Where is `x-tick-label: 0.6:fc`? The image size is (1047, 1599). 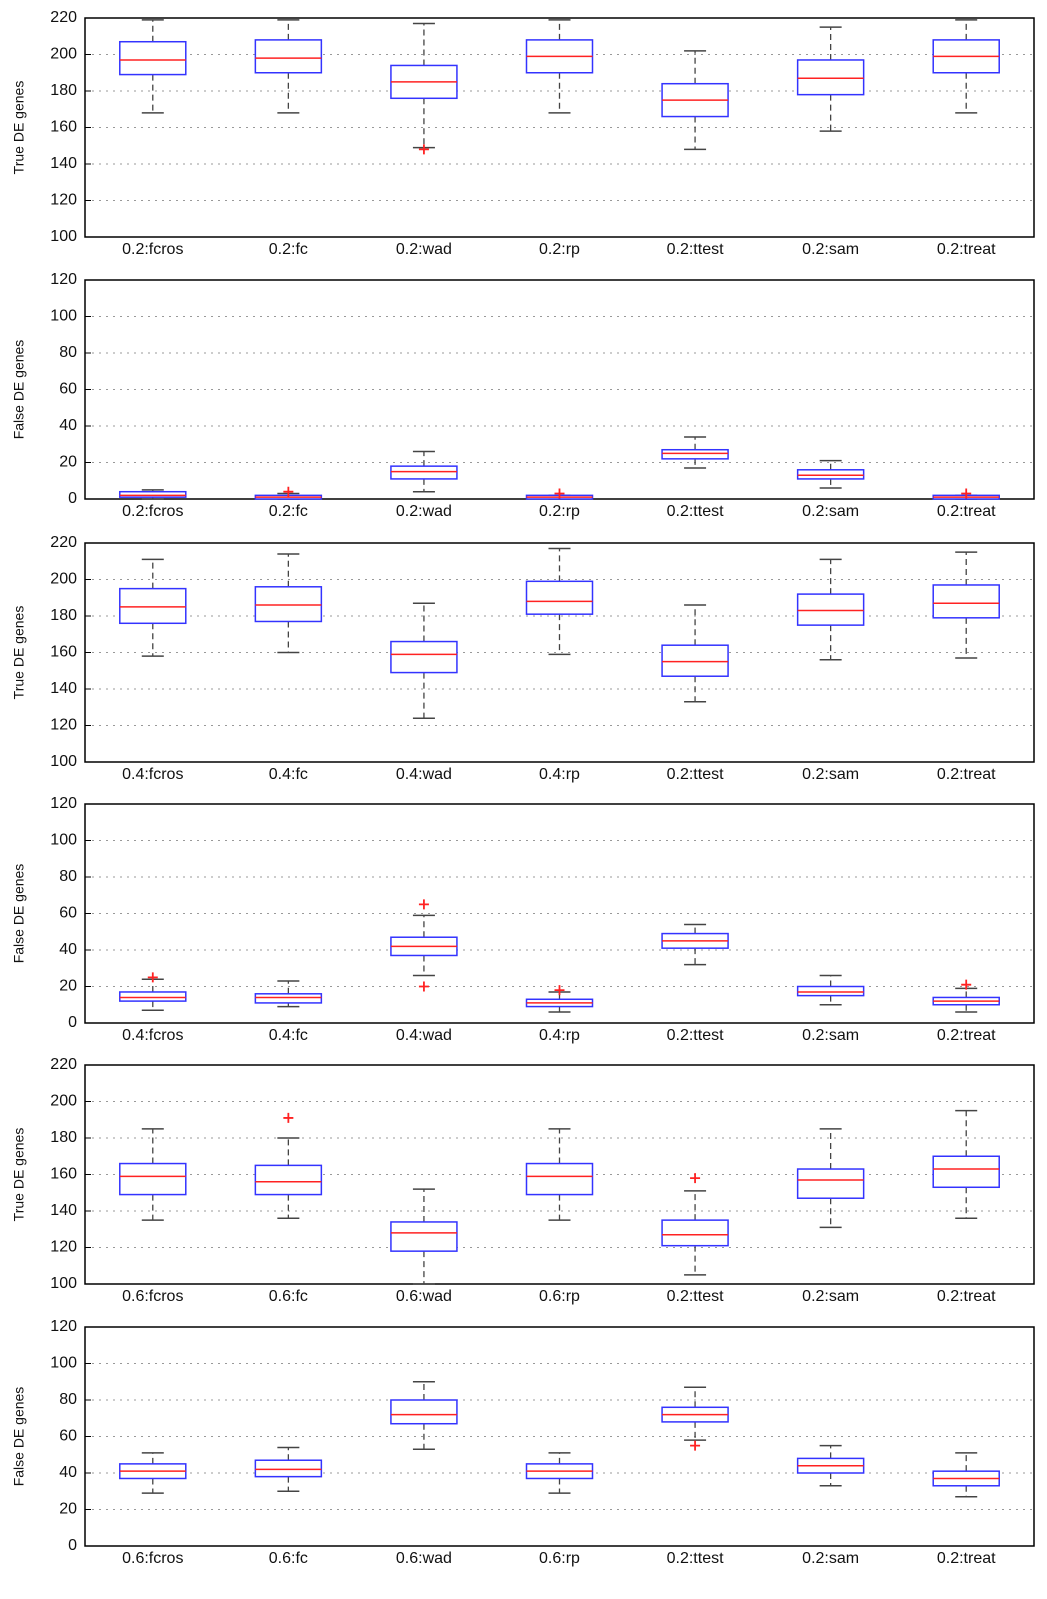
x-tick-label: 0.6:fc is located at coordinates (288, 1558).